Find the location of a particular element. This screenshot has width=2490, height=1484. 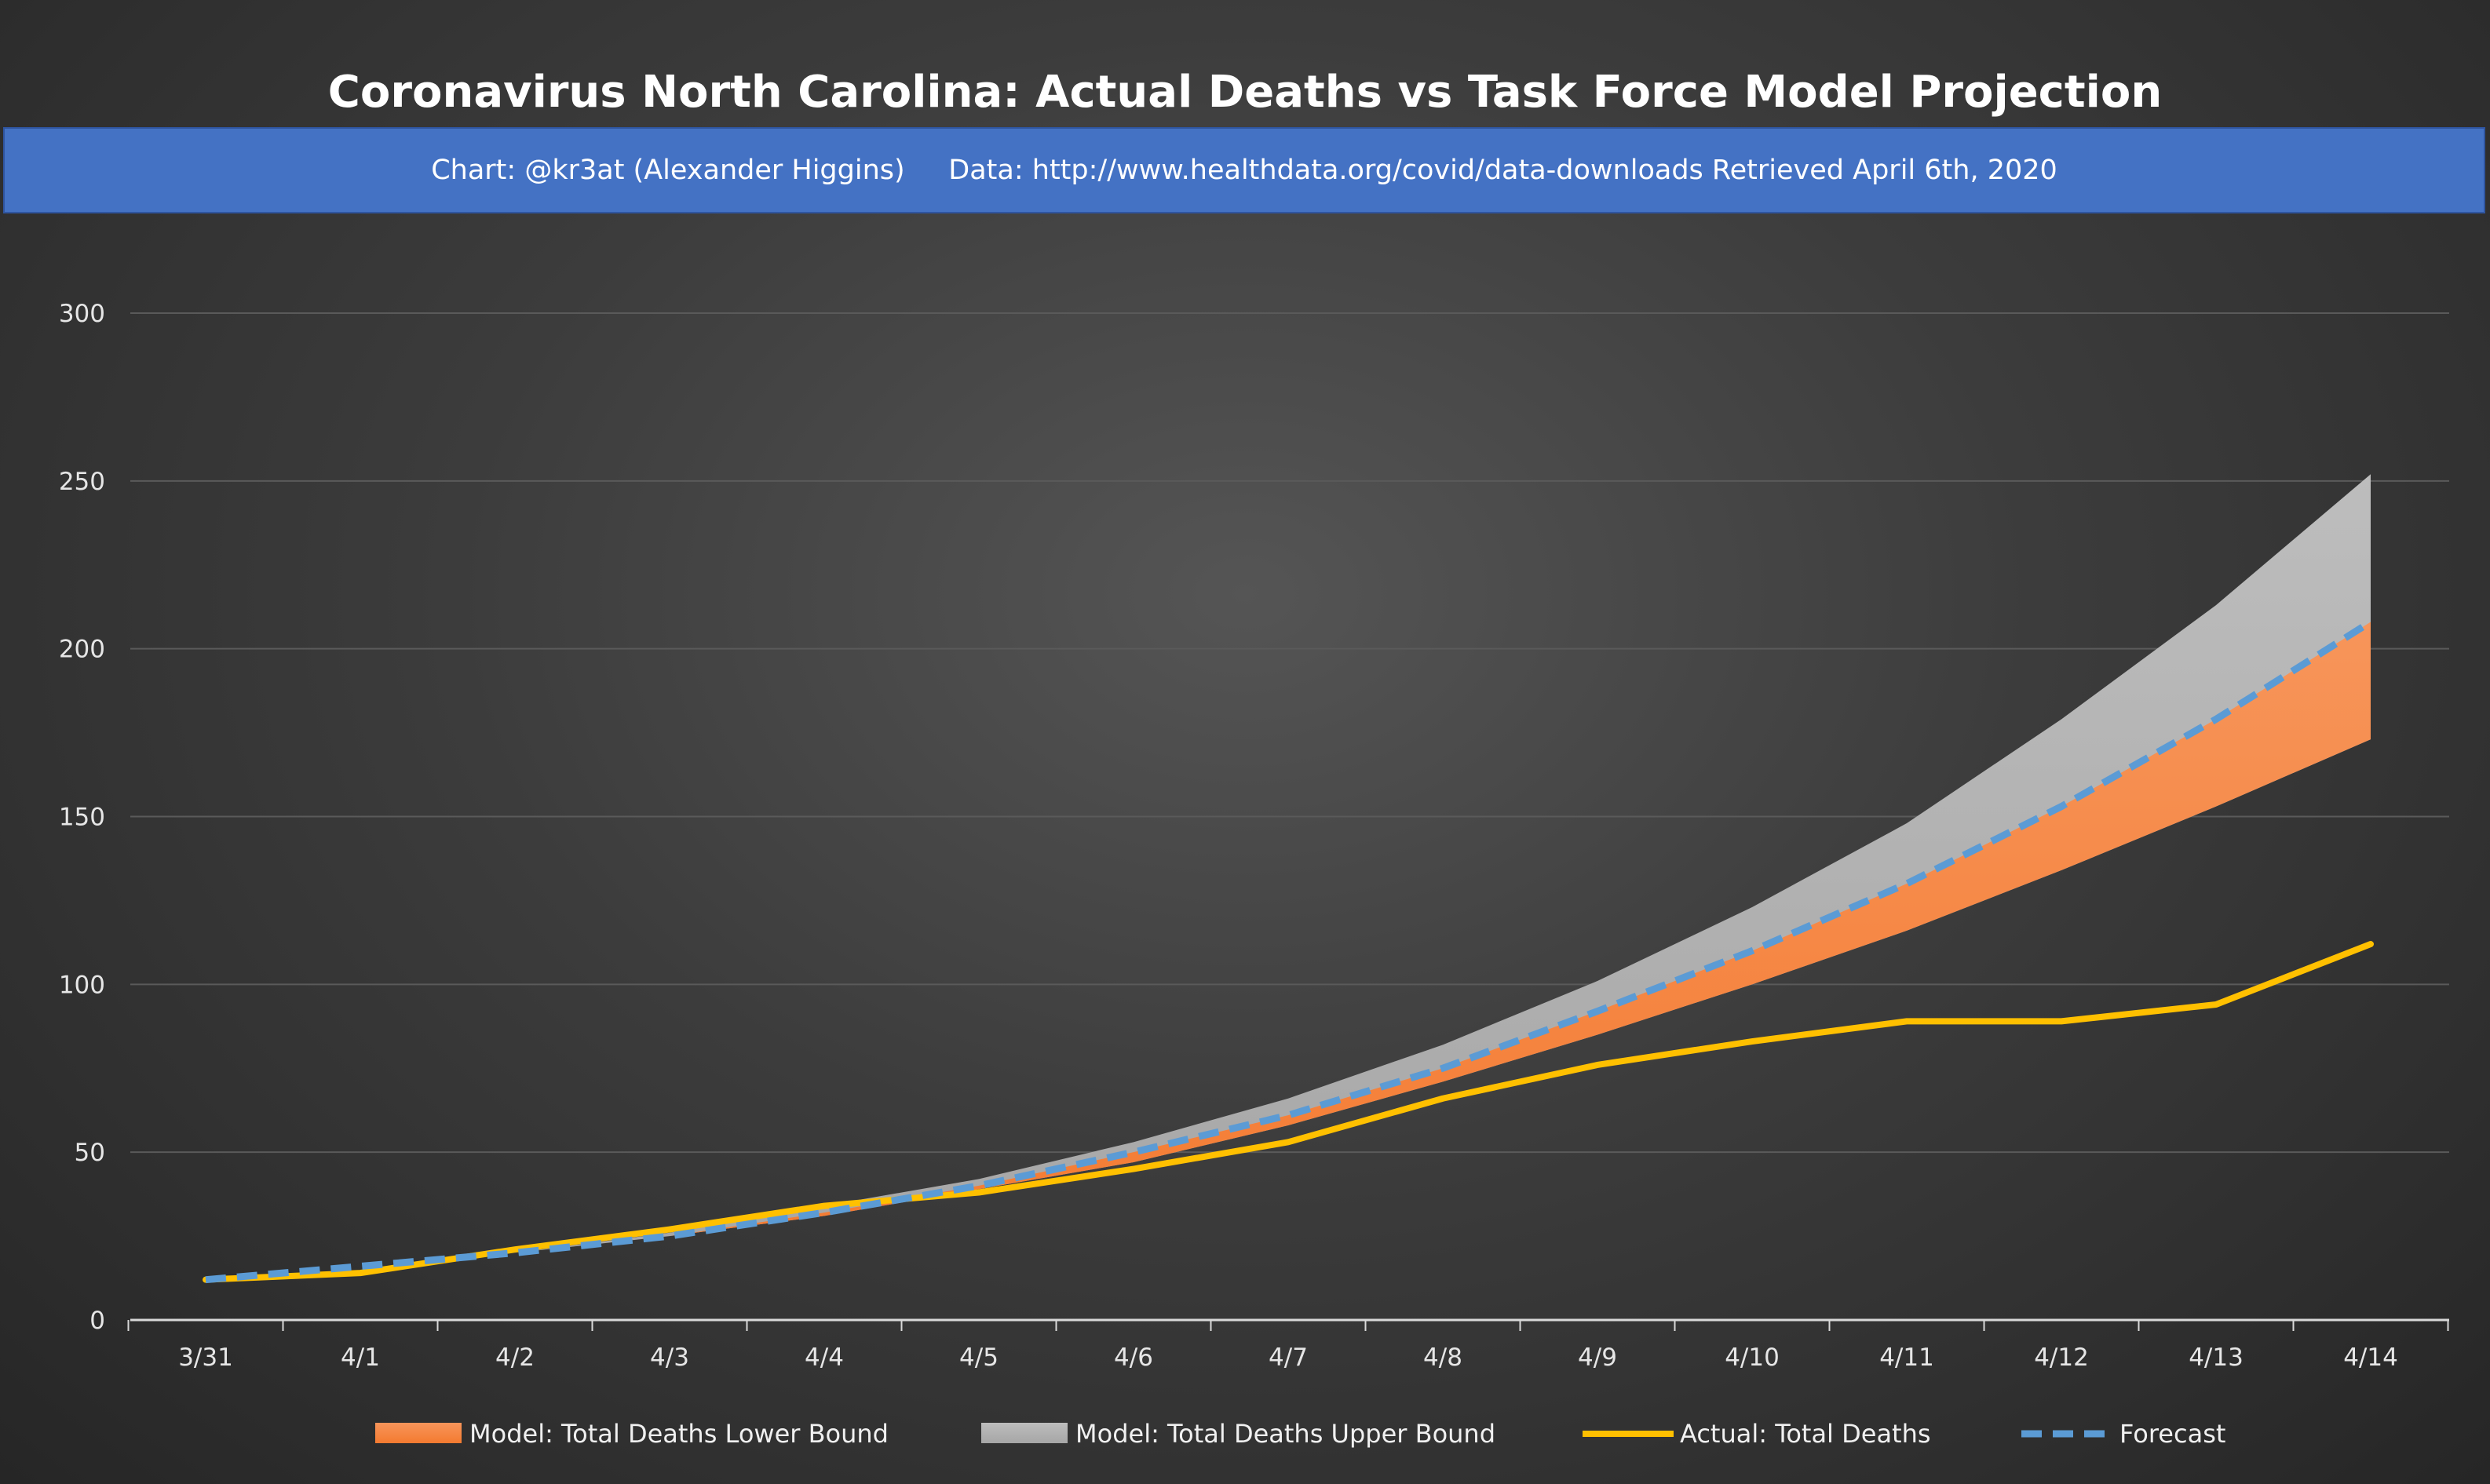

y-tick-label: 200 is located at coordinates (82, 650).